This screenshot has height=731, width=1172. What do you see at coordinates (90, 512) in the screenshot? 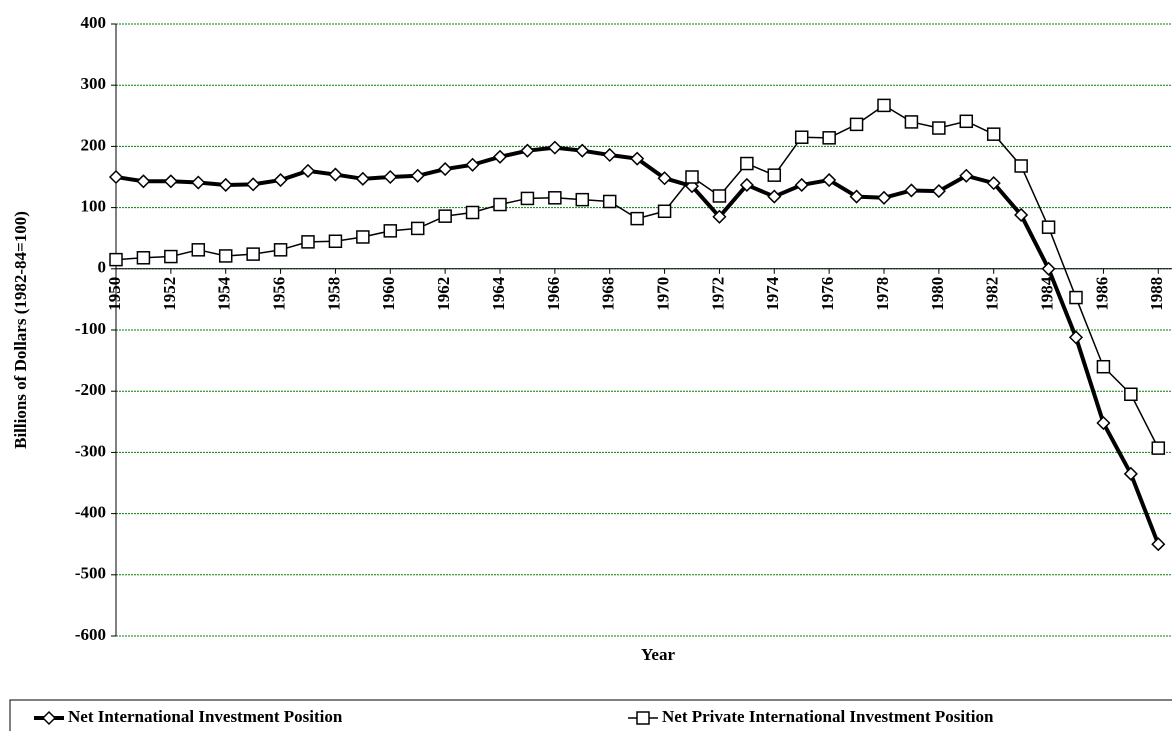
I see `y-tick-label: -400` at bounding box center [90, 512].